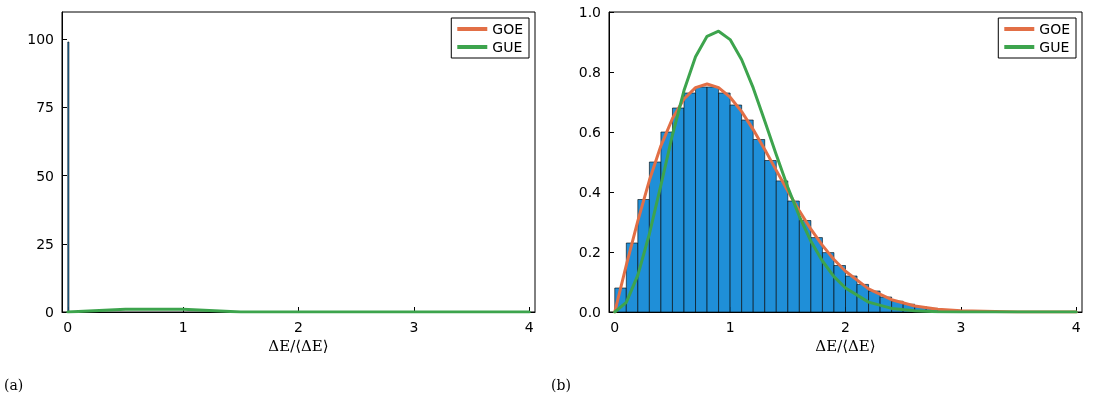 The height and width of the screenshot is (404, 1094). I want to click on y-tick-label: 1.0, so click(589, 12).